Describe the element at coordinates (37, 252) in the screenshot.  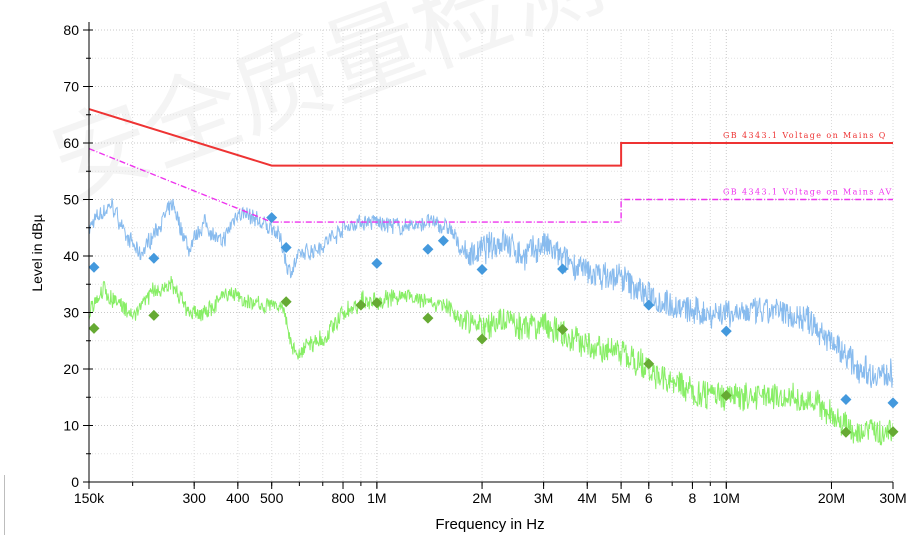
I see `y-axis-label: Level in dBµ` at that location.